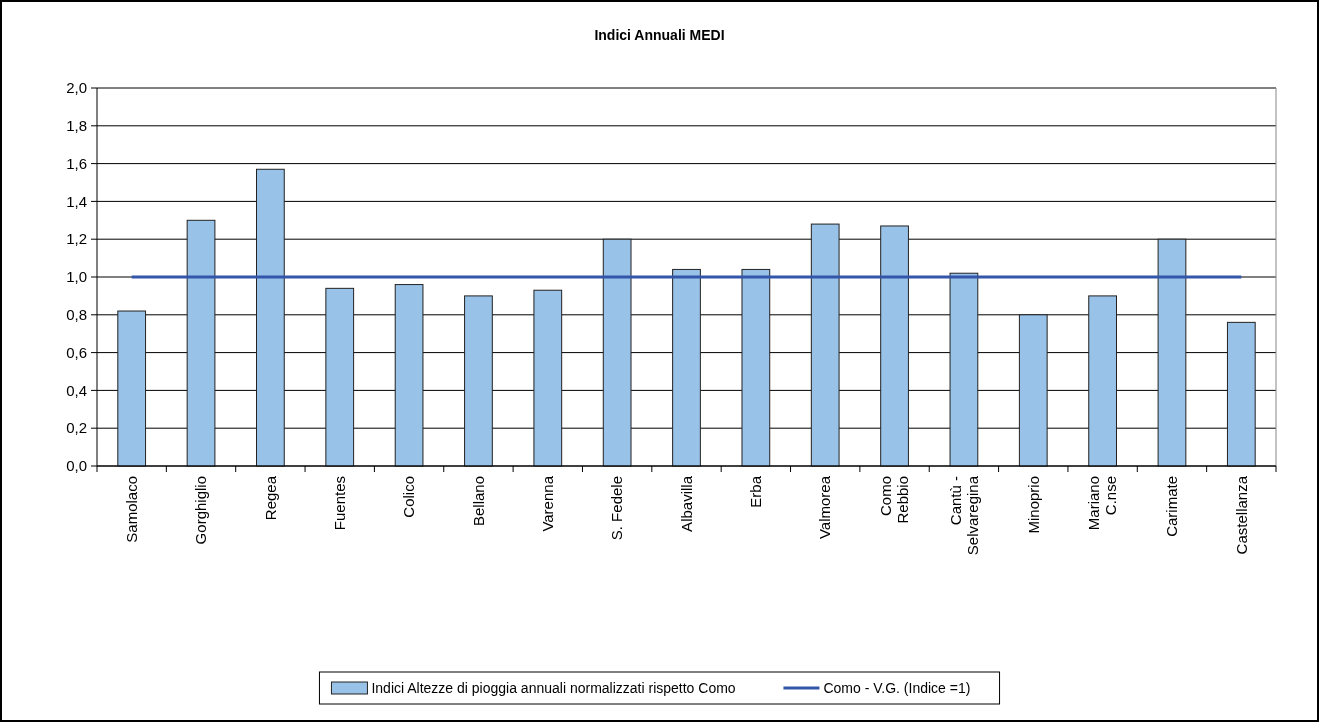  I want to click on x-tick-label: Mariano C.nse, so click(1102, 503).